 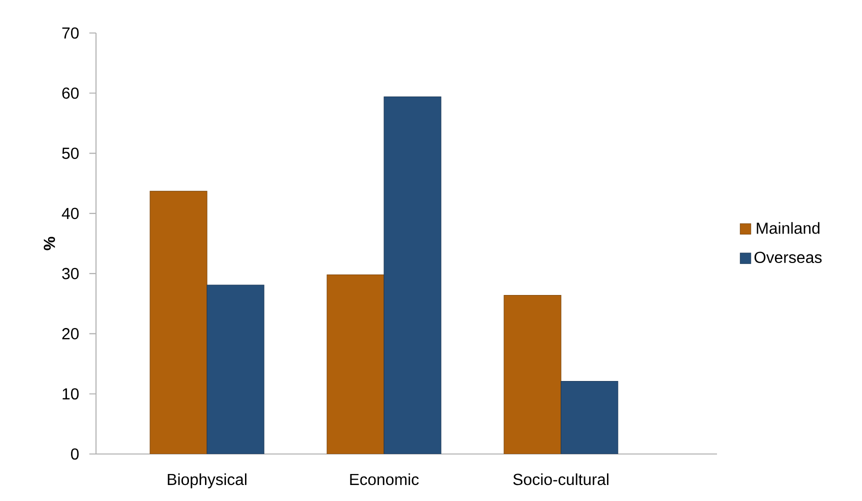 I want to click on y-tick-label: 10, so click(x=70, y=394).